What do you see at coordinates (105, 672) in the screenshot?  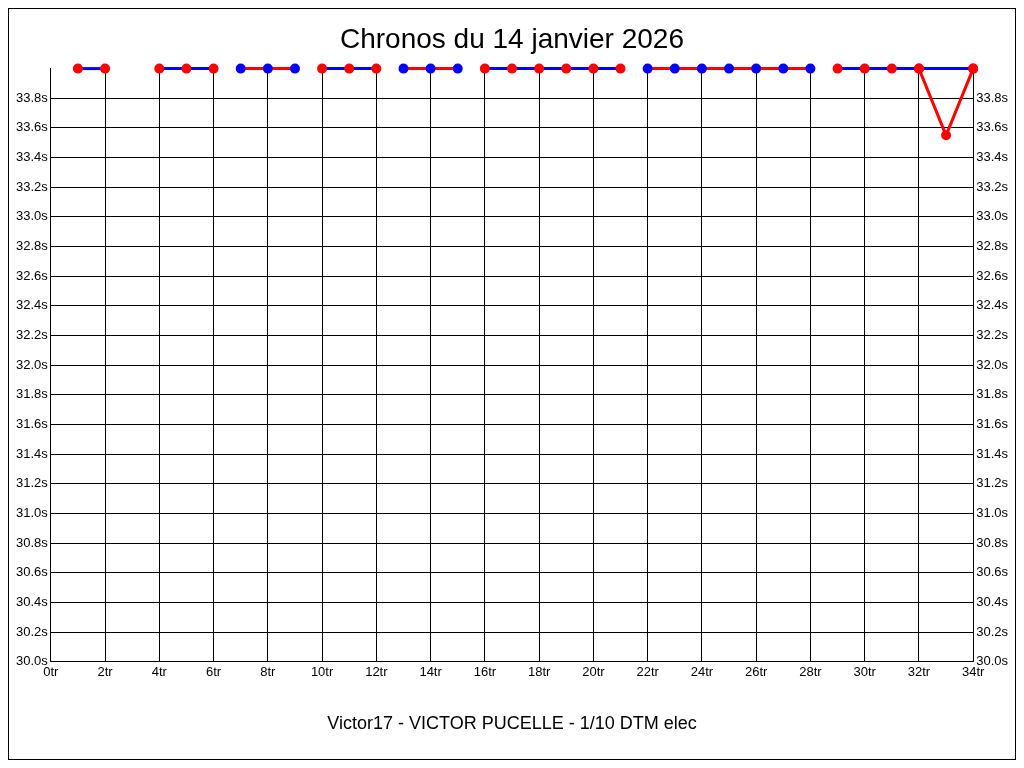 I see `x-tick-label: 2tr` at bounding box center [105, 672].